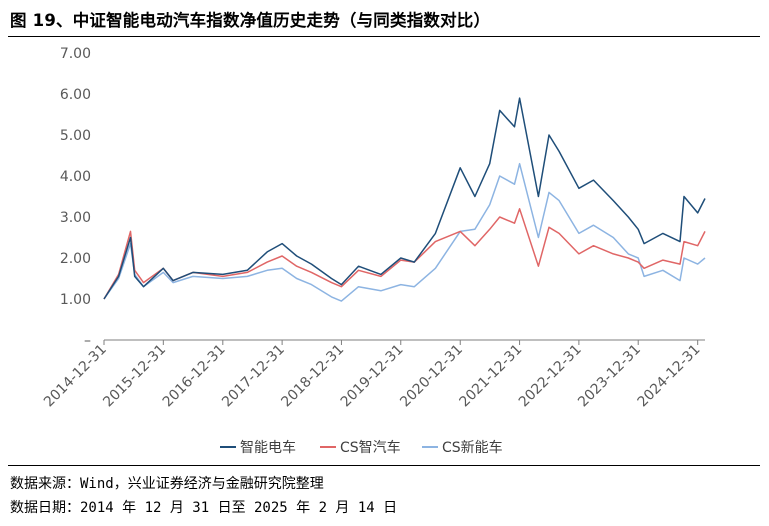  Describe the element at coordinates (75, 136) in the screenshot. I see `y-tick-label: 5.00` at that location.